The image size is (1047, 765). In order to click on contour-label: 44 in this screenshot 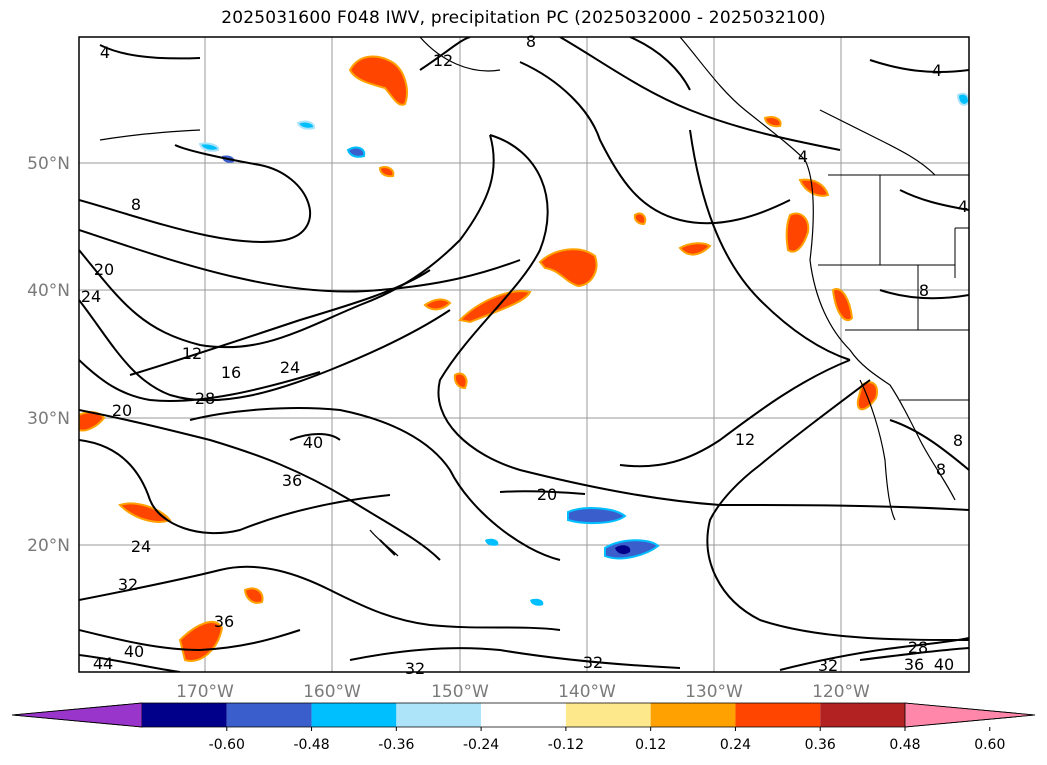, I will do `click(103, 663)`.